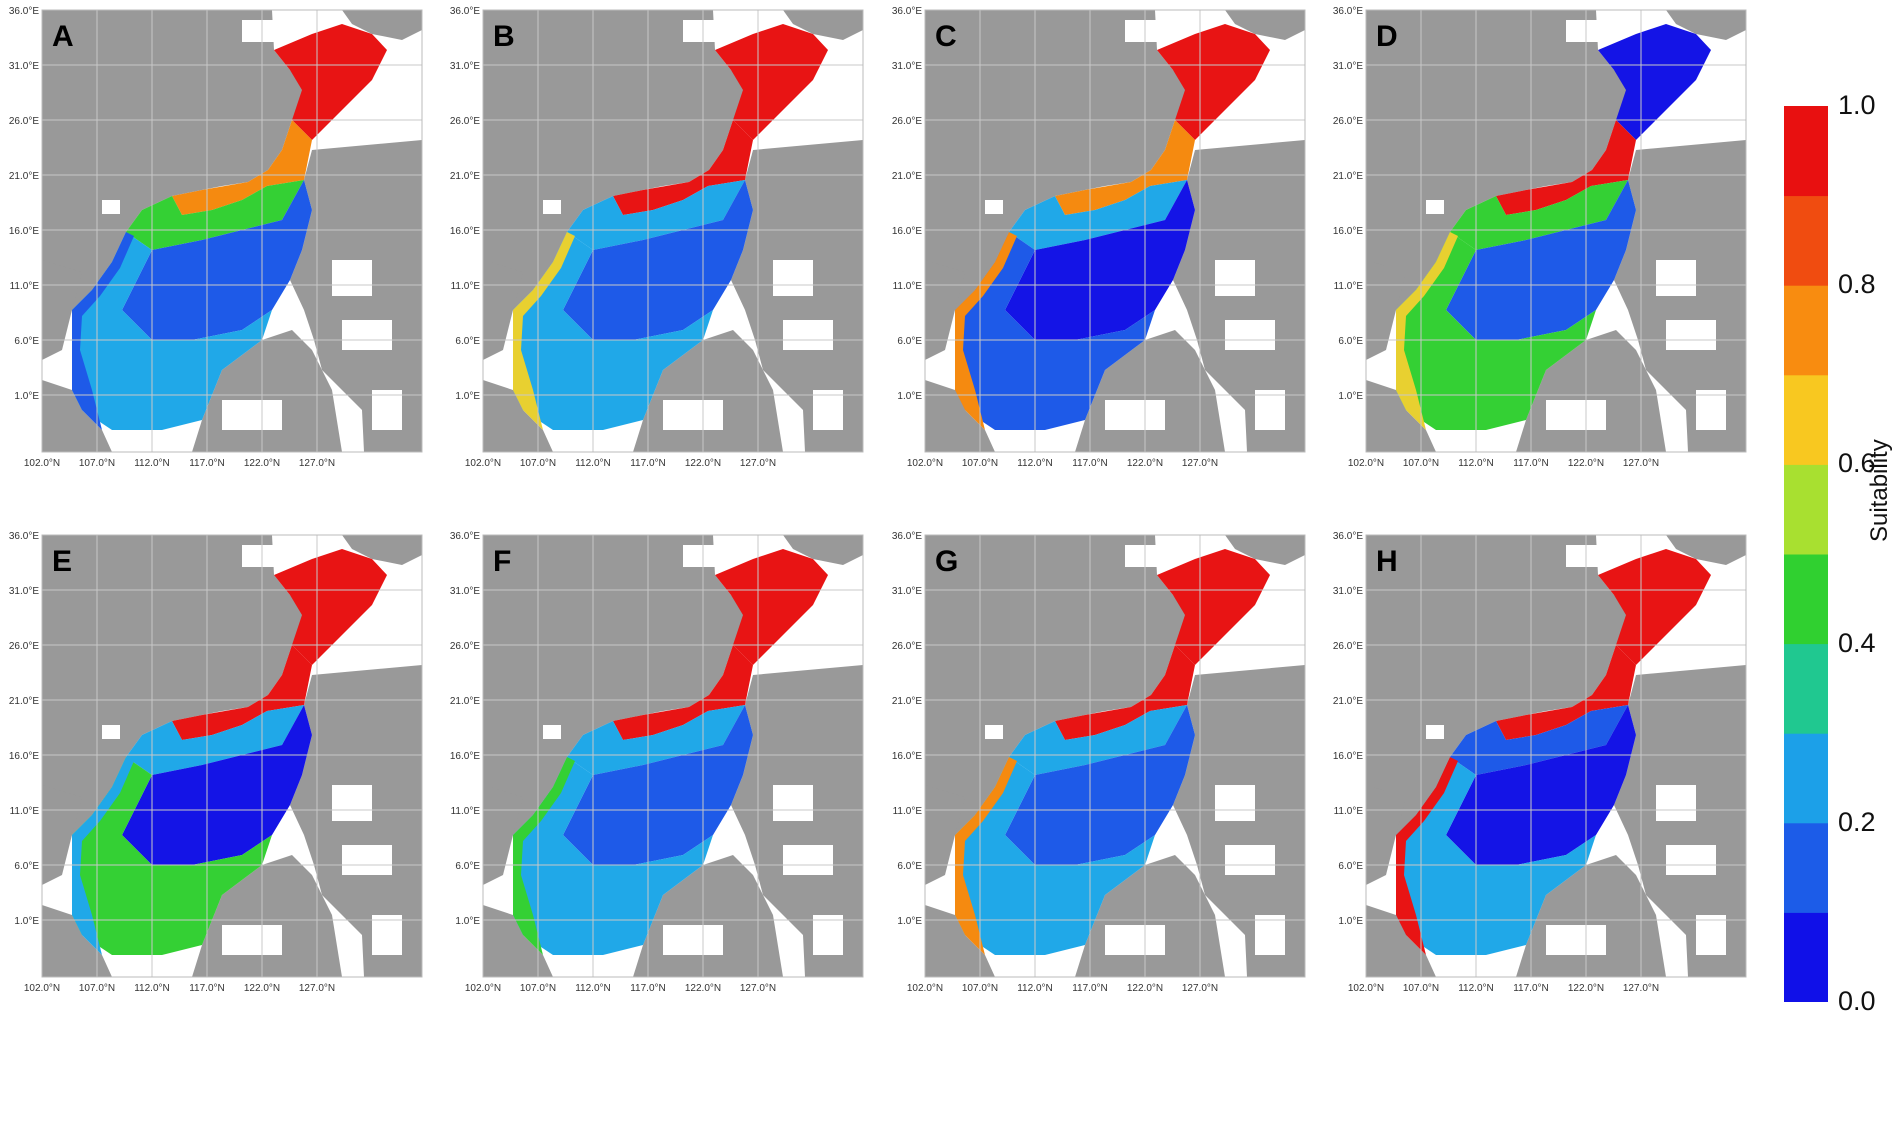 The height and width of the screenshot is (1121, 1904). What do you see at coordinates (62, 561) in the screenshot?
I see `panel-label: E` at bounding box center [62, 561].